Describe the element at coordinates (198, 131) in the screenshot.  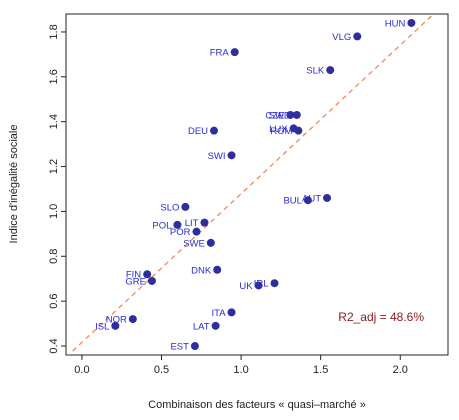
I see `point-label-deu: DEU` at that location.